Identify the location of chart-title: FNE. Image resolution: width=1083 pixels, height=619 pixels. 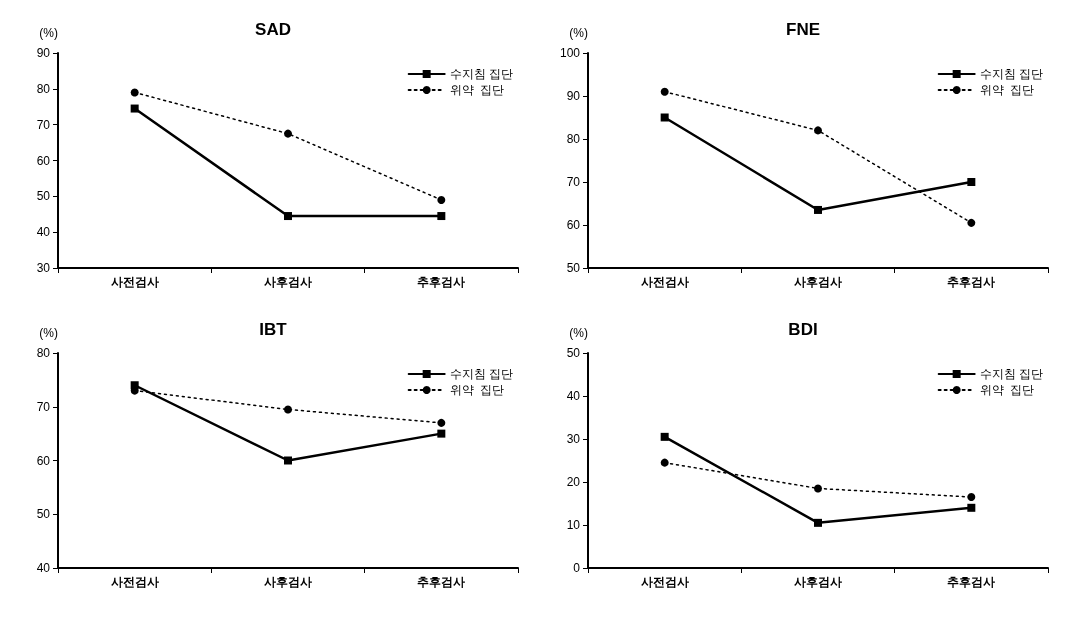
(803, 29).